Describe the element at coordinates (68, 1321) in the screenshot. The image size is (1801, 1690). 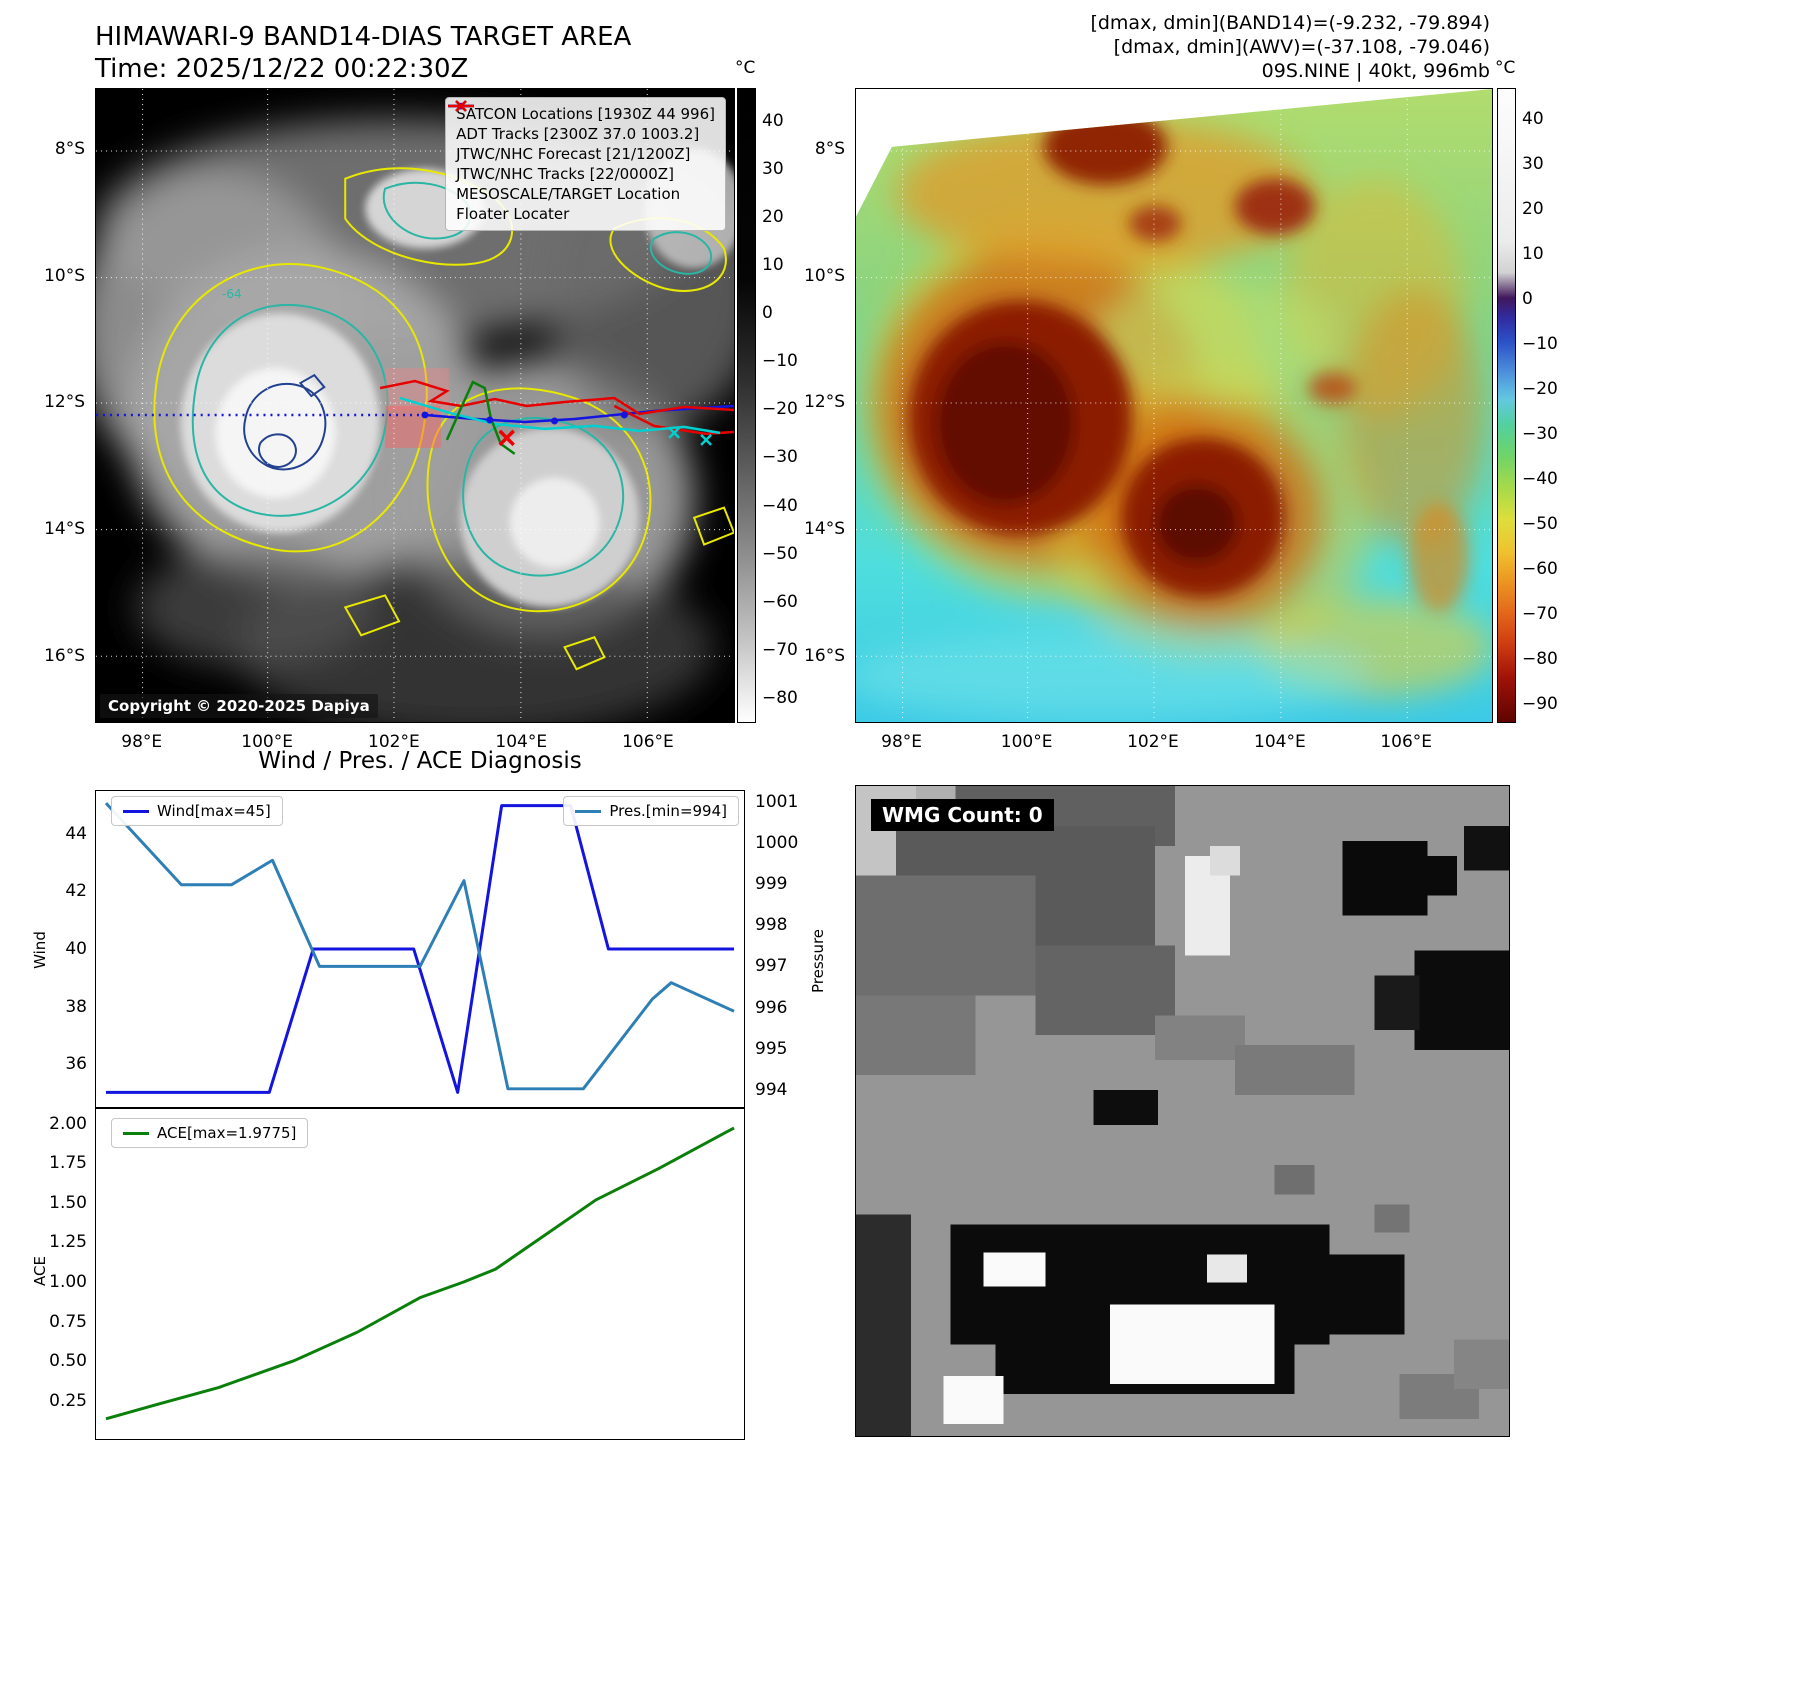
I see `y-axis-tick-label: 0.75` at that location.